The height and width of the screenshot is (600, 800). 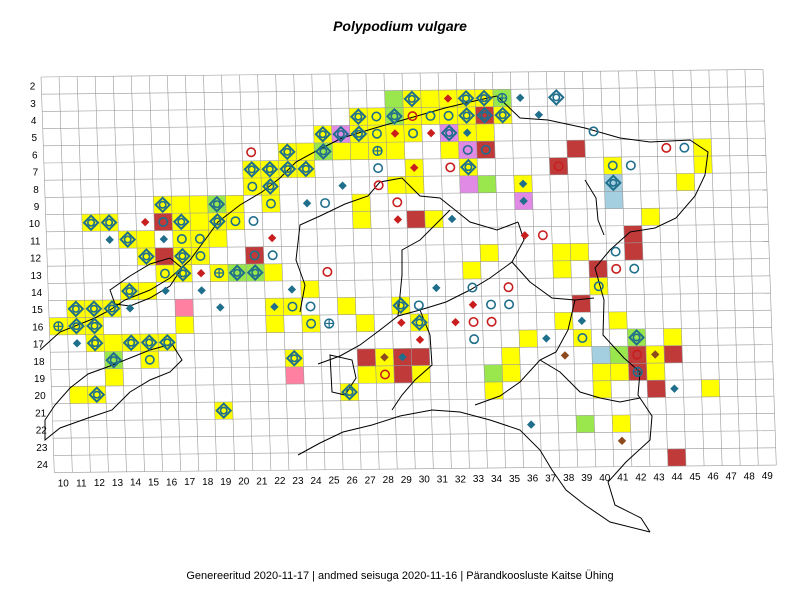 I want to click on column-label: 16, so click(x=172, y=482).